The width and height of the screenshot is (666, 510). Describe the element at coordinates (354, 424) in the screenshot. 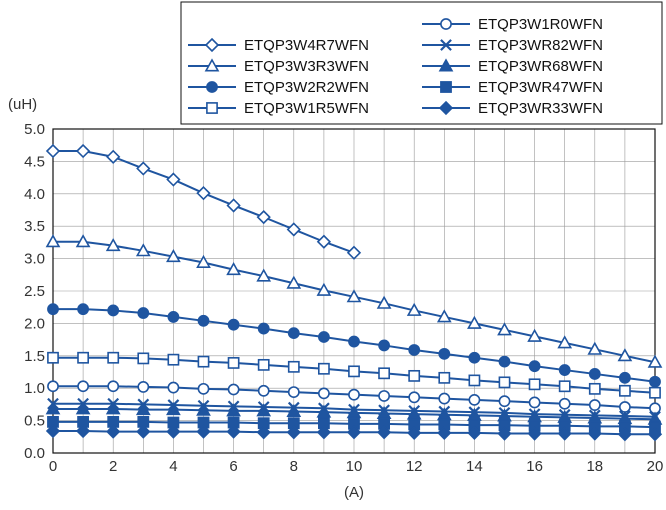

I see `series-ETQP3WR47WFN` at that location.